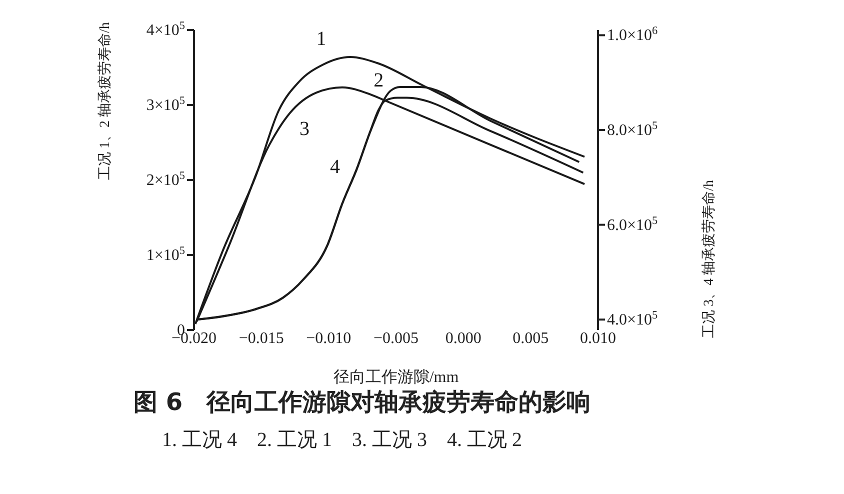 This screenshot has height=494, width=844. What do you see at coordinates (396, 338) in the screenshot?
I see `x-tick-label: −0.005` at bounding box center [396, 338].